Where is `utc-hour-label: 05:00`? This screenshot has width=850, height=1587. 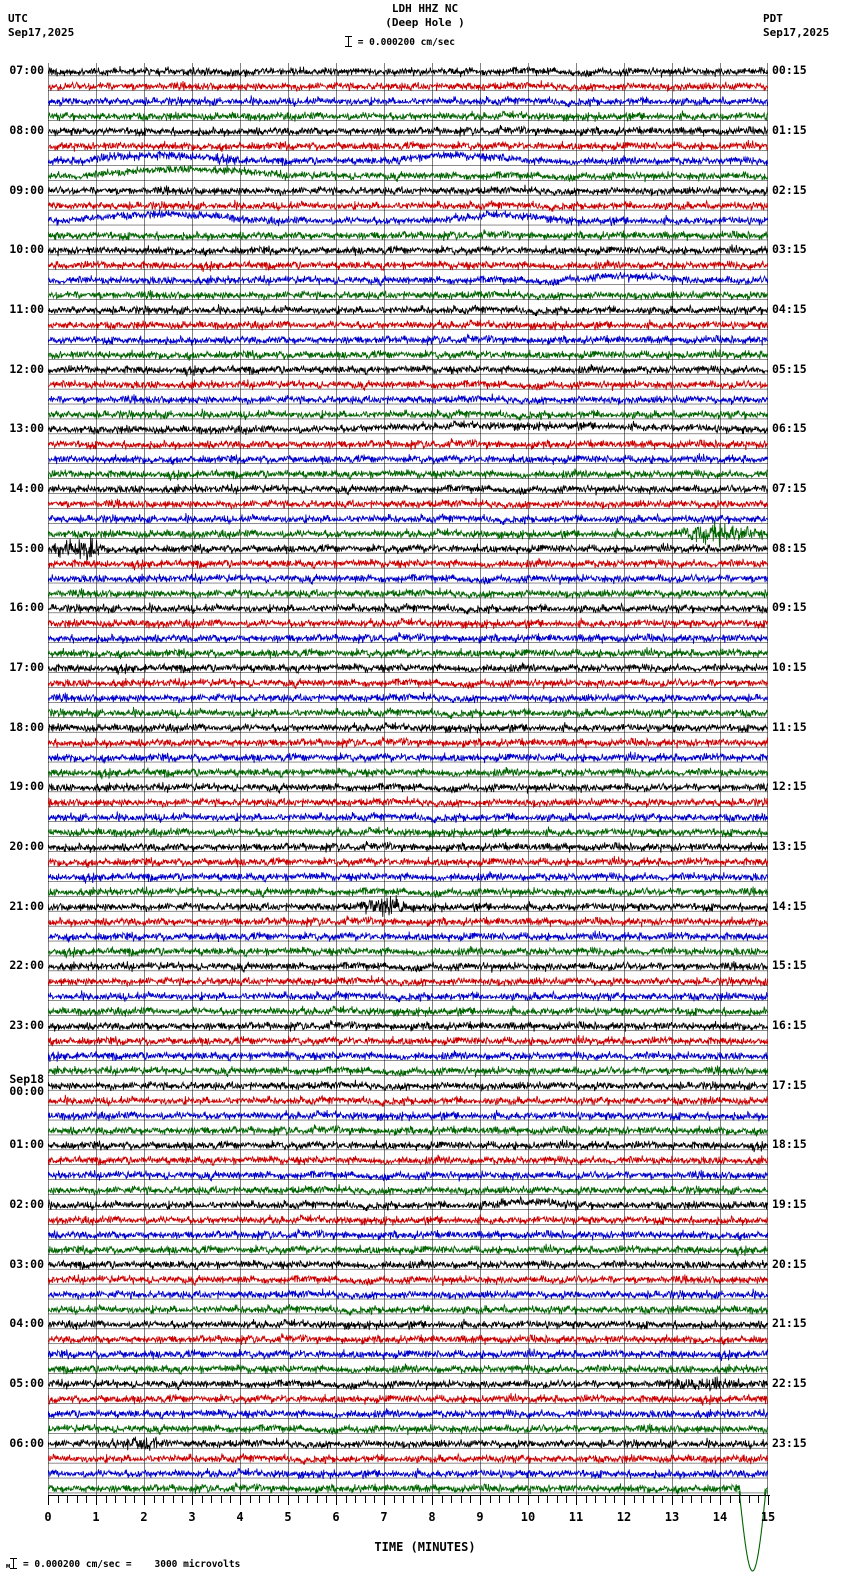 utc-hour-label: 05:00 is located at coordinates (25, 1383).